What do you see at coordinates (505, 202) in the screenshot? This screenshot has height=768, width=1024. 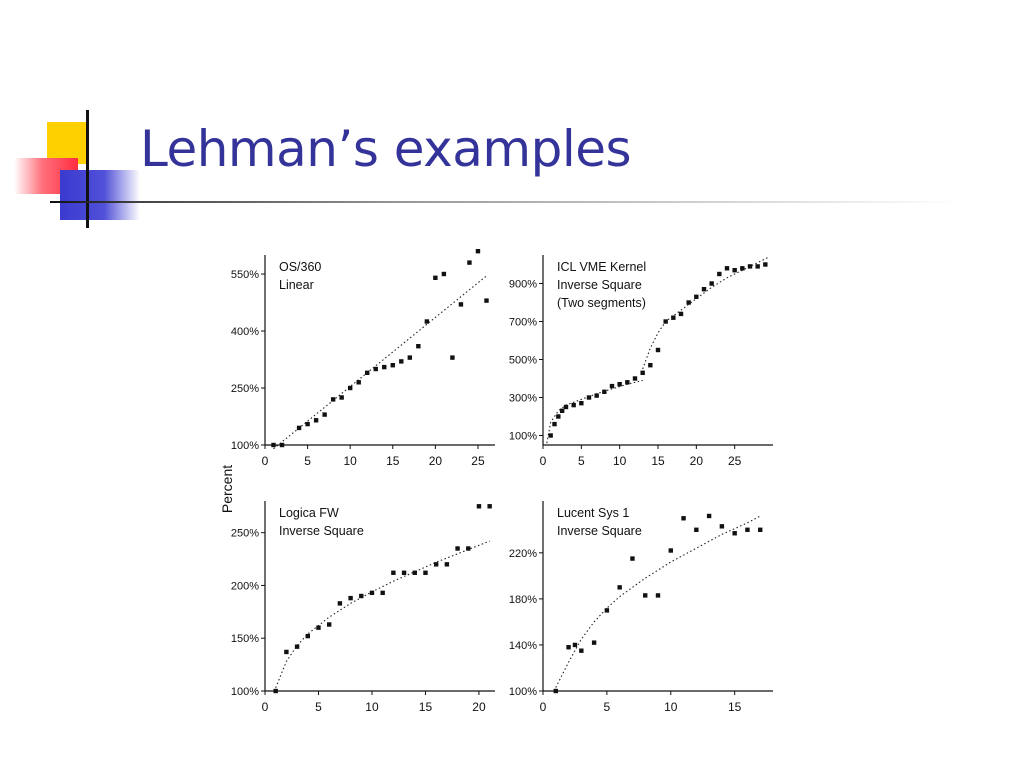 I see `decor-title-underline` at bounding box center [505, 202].